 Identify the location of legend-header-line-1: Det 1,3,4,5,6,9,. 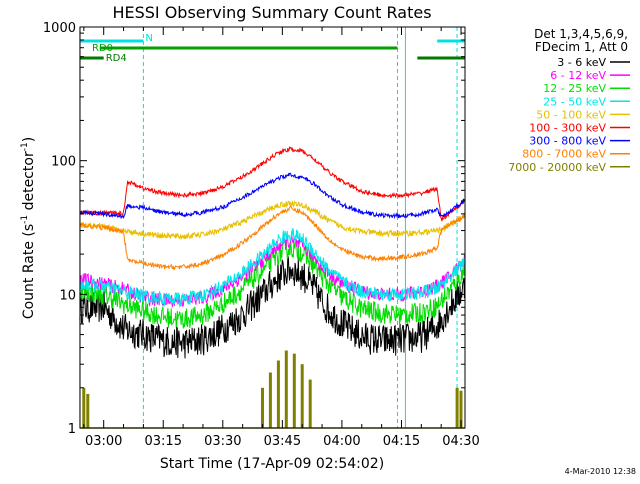
(581, 34).